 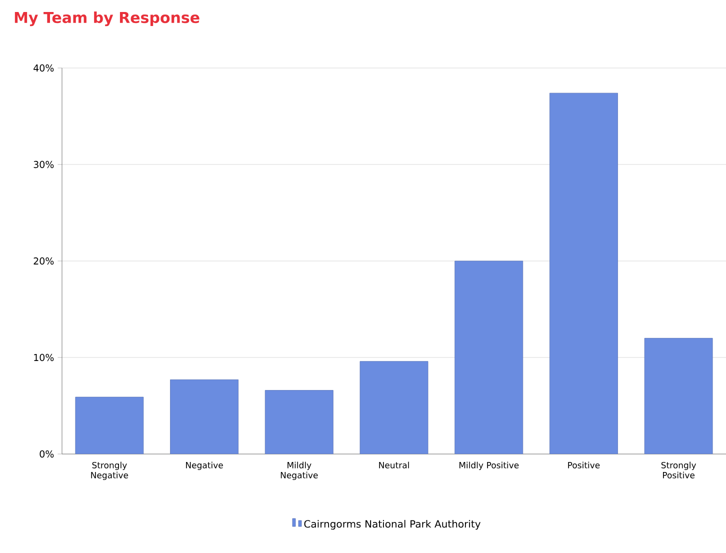 What do you see at coordinates (44, 164) in the screenshot?
I see `y-tick-label: 30%` at bounding box center [44, 164].